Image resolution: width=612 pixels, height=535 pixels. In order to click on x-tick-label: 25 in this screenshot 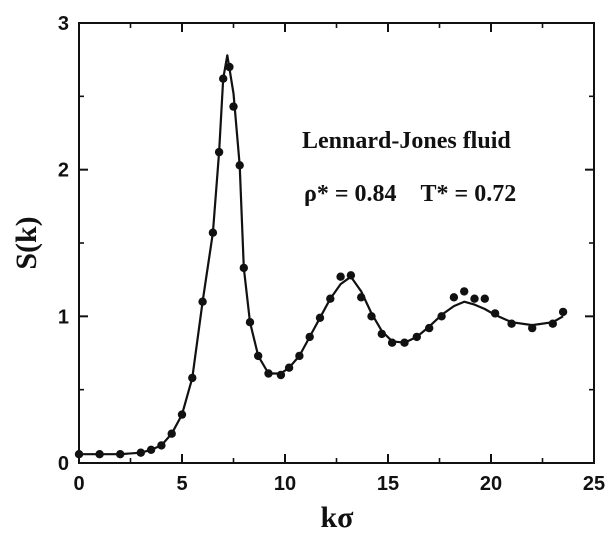, I will do `click(594, 484)`.